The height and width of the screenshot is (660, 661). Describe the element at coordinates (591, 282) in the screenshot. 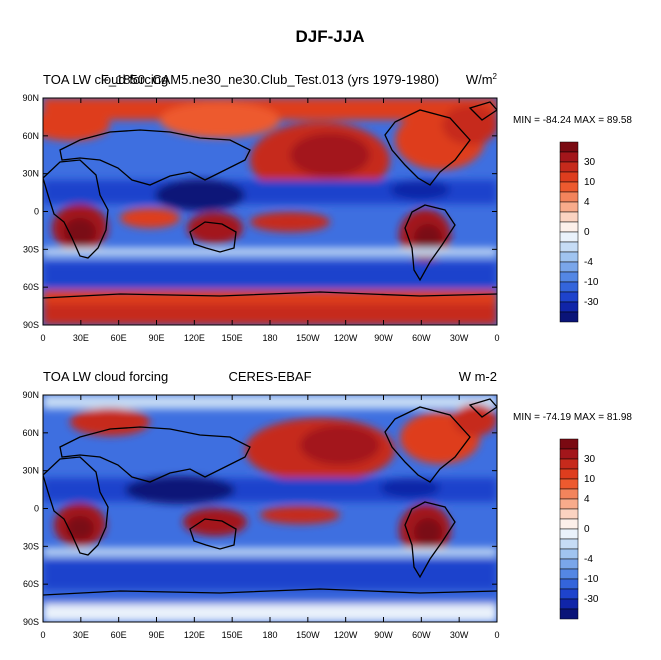

I see `colorbar-label: -10` at that location.